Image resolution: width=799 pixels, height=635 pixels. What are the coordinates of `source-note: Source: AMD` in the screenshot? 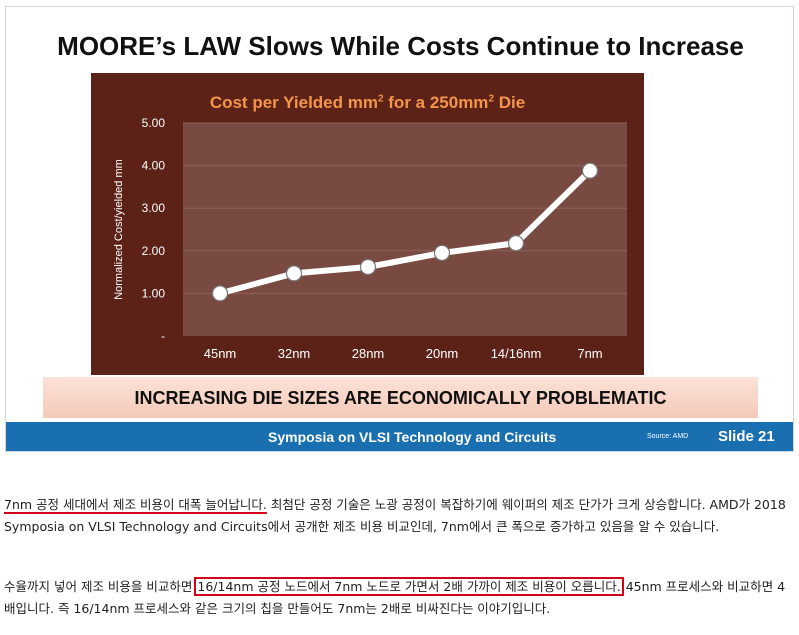 It's located at (668, 436).